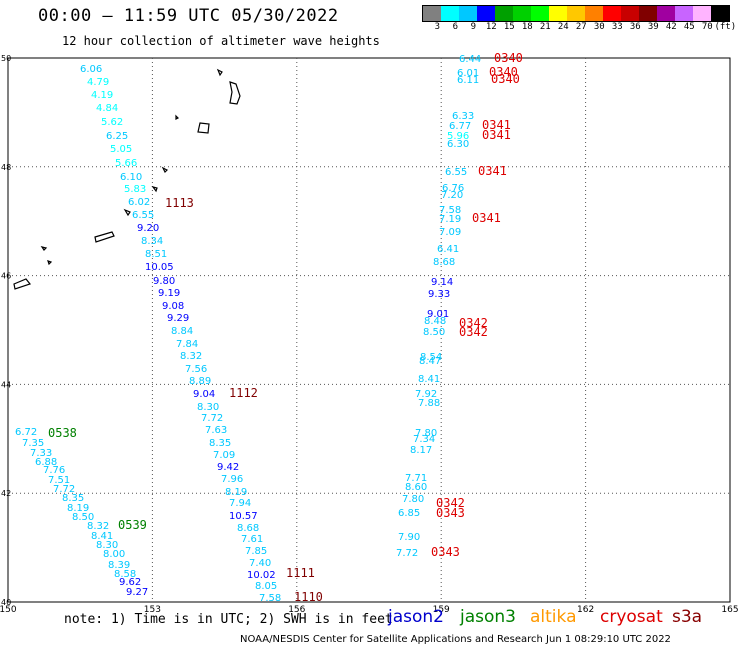 The height and width of the screenshot is (650, 740). Describe the element at coordinates (508, 58) in the screenshot. I see `pass-time-label: 0340` at that location.